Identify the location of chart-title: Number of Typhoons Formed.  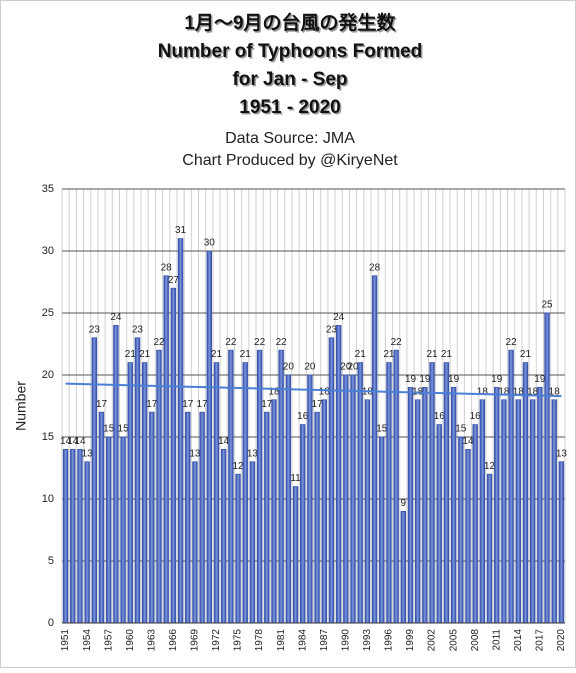
(290, 51).